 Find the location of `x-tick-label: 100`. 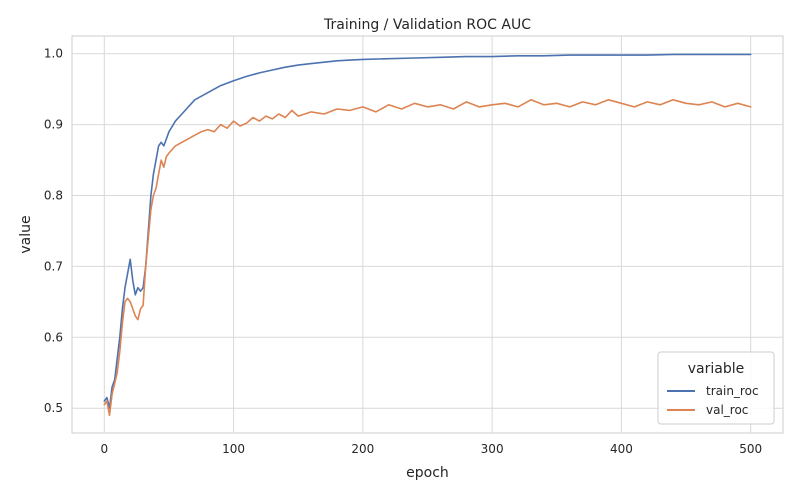

x-tick-label: 100 is located at coordinates (233, 449).